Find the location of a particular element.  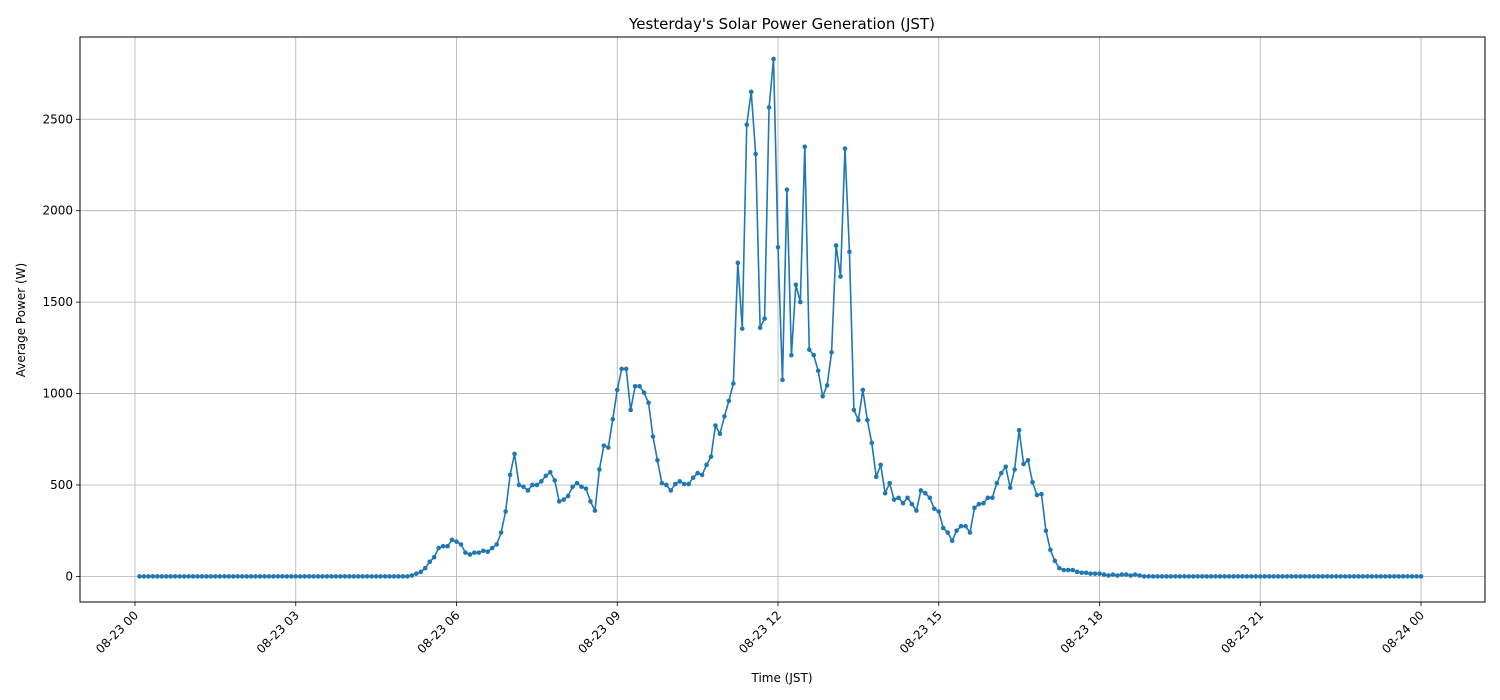

y-tick-label: 500 is located at coordinates (61, 485).